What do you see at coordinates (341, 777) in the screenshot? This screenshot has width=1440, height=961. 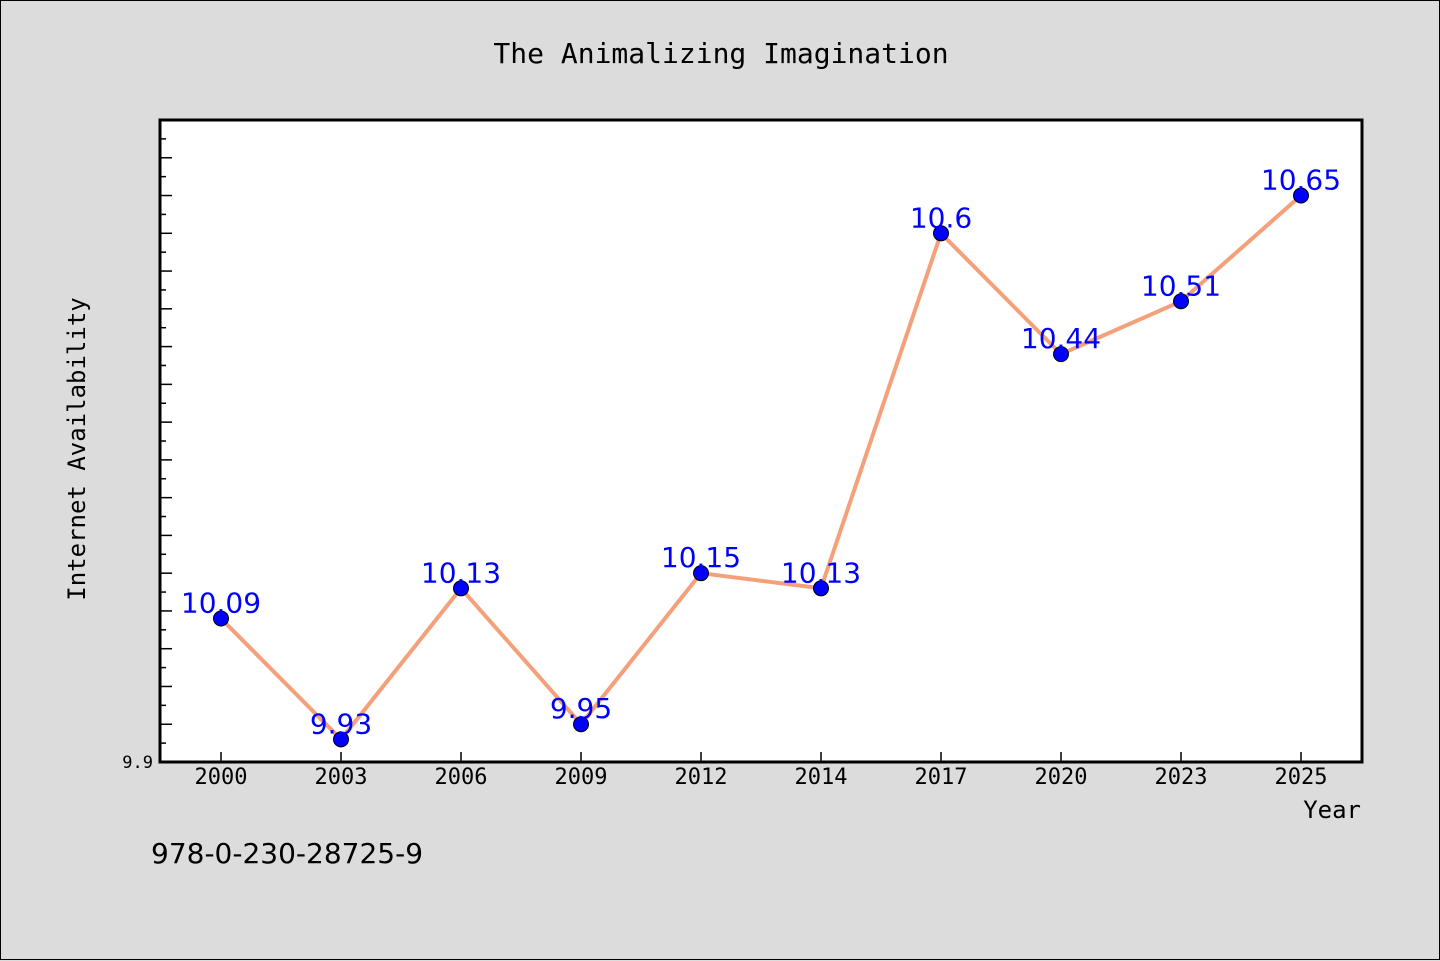 I see `x-tick-label: 2003` at bounding box center [341, 777].